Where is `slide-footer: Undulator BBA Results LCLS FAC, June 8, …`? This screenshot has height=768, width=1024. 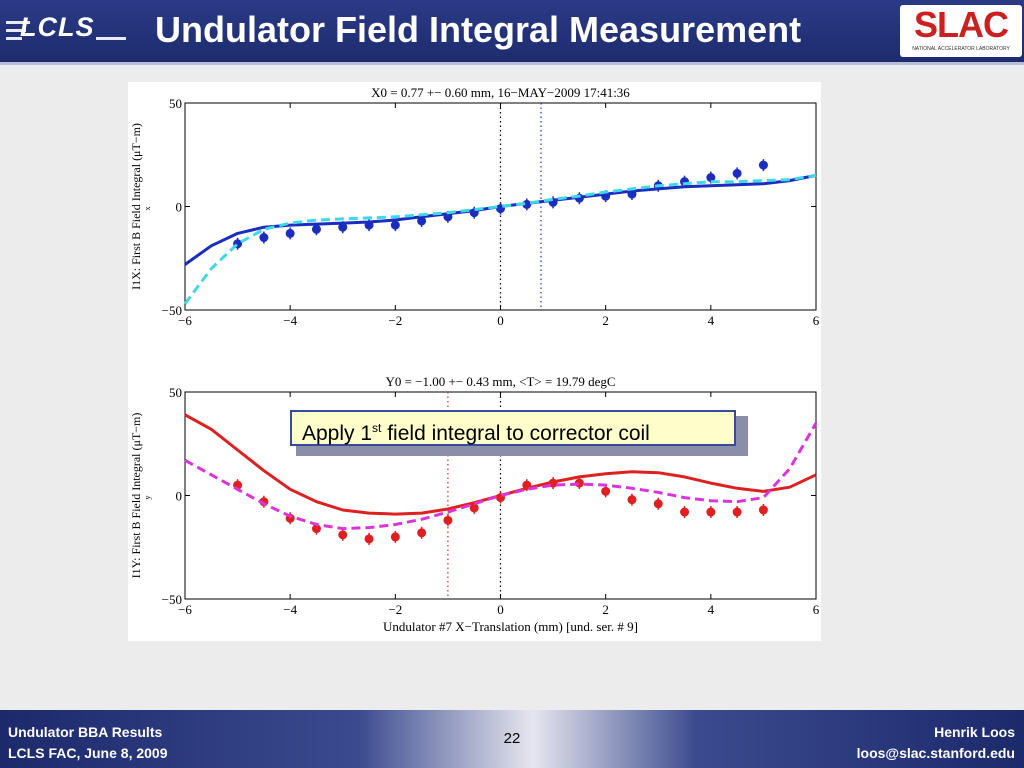 slide-footer: Undulator BBA Results LCLS FAC, June 8, … is located at coordinates (512, 739).